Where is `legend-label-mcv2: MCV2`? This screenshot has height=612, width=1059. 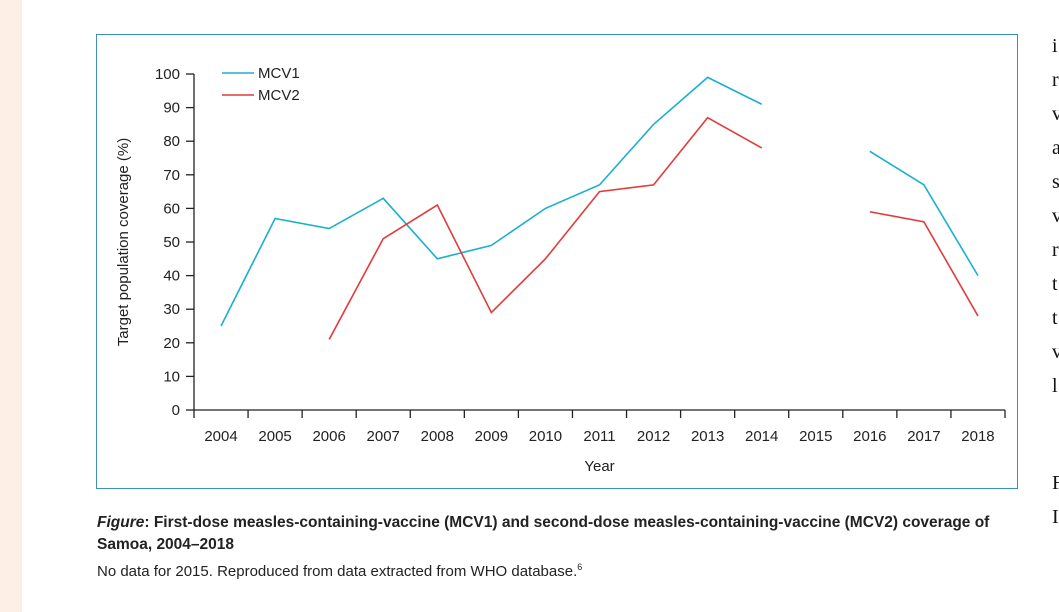 legend-label-mcv2: MCV2 is located at coordinates (279, 95).